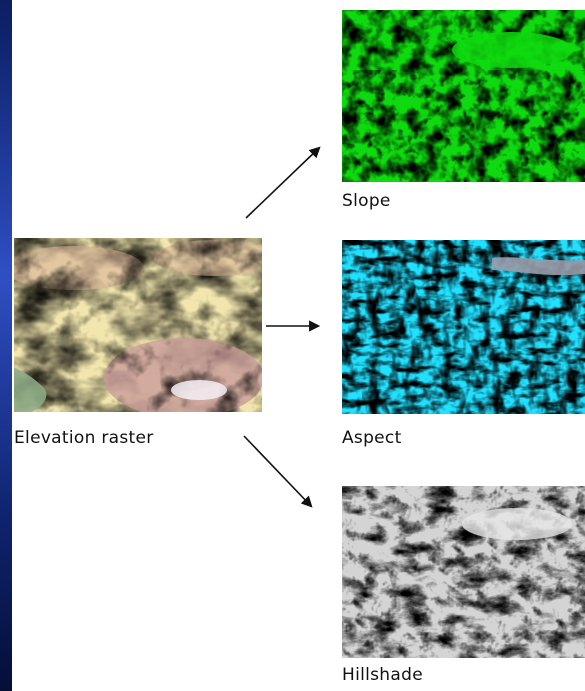  What do you see at coordinates (138, 325) in the screenshot?
I see `elevation-raster-image` at bounding box center [138, 325].